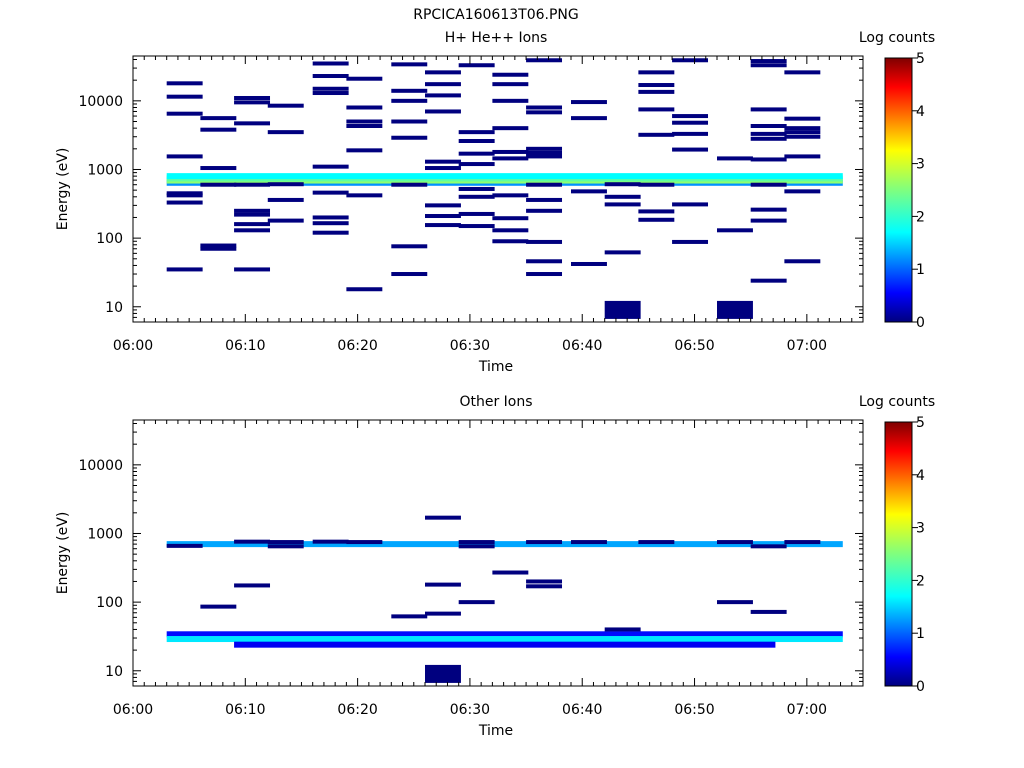 The image size is (1024, 768). I want to click on x-tick-label: 06:30, so click(470, 710).